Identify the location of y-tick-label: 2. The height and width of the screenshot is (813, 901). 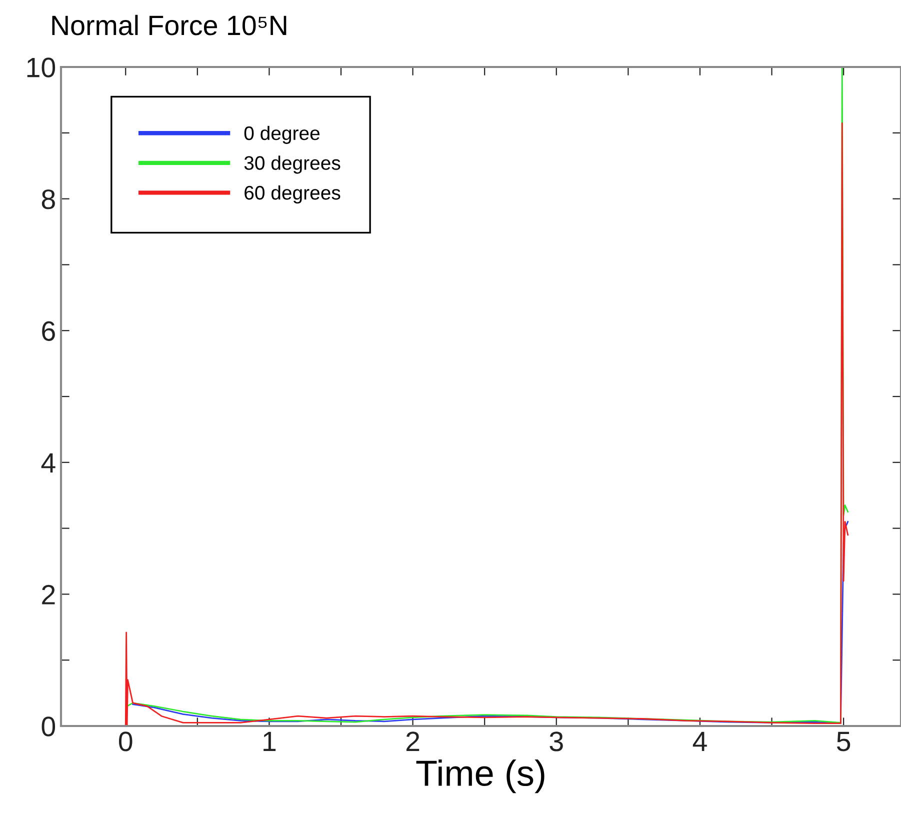
(48, 594).